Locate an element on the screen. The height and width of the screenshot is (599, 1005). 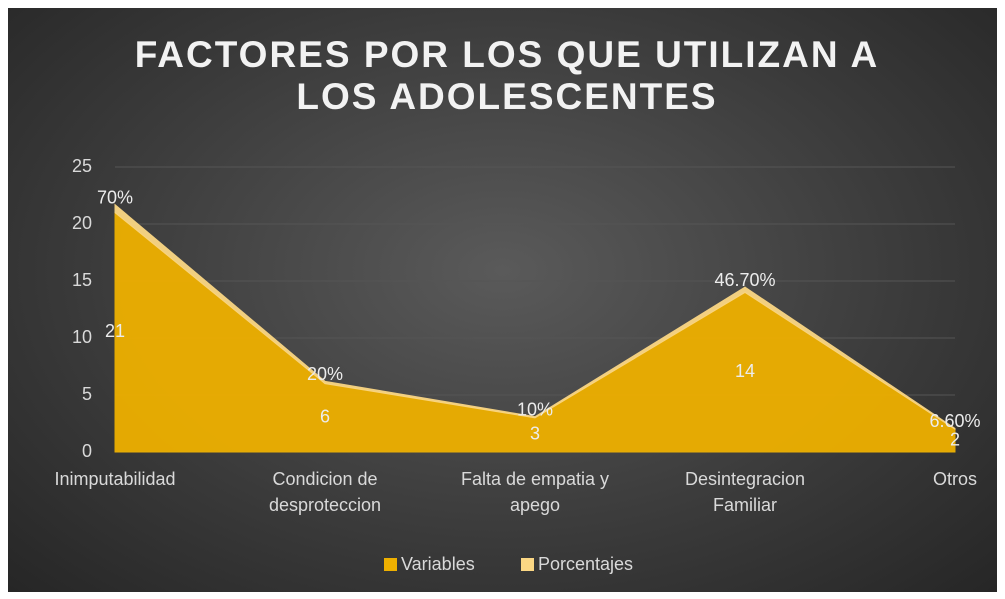
y-tick-label: 25 is located at coordinates (82, 166).